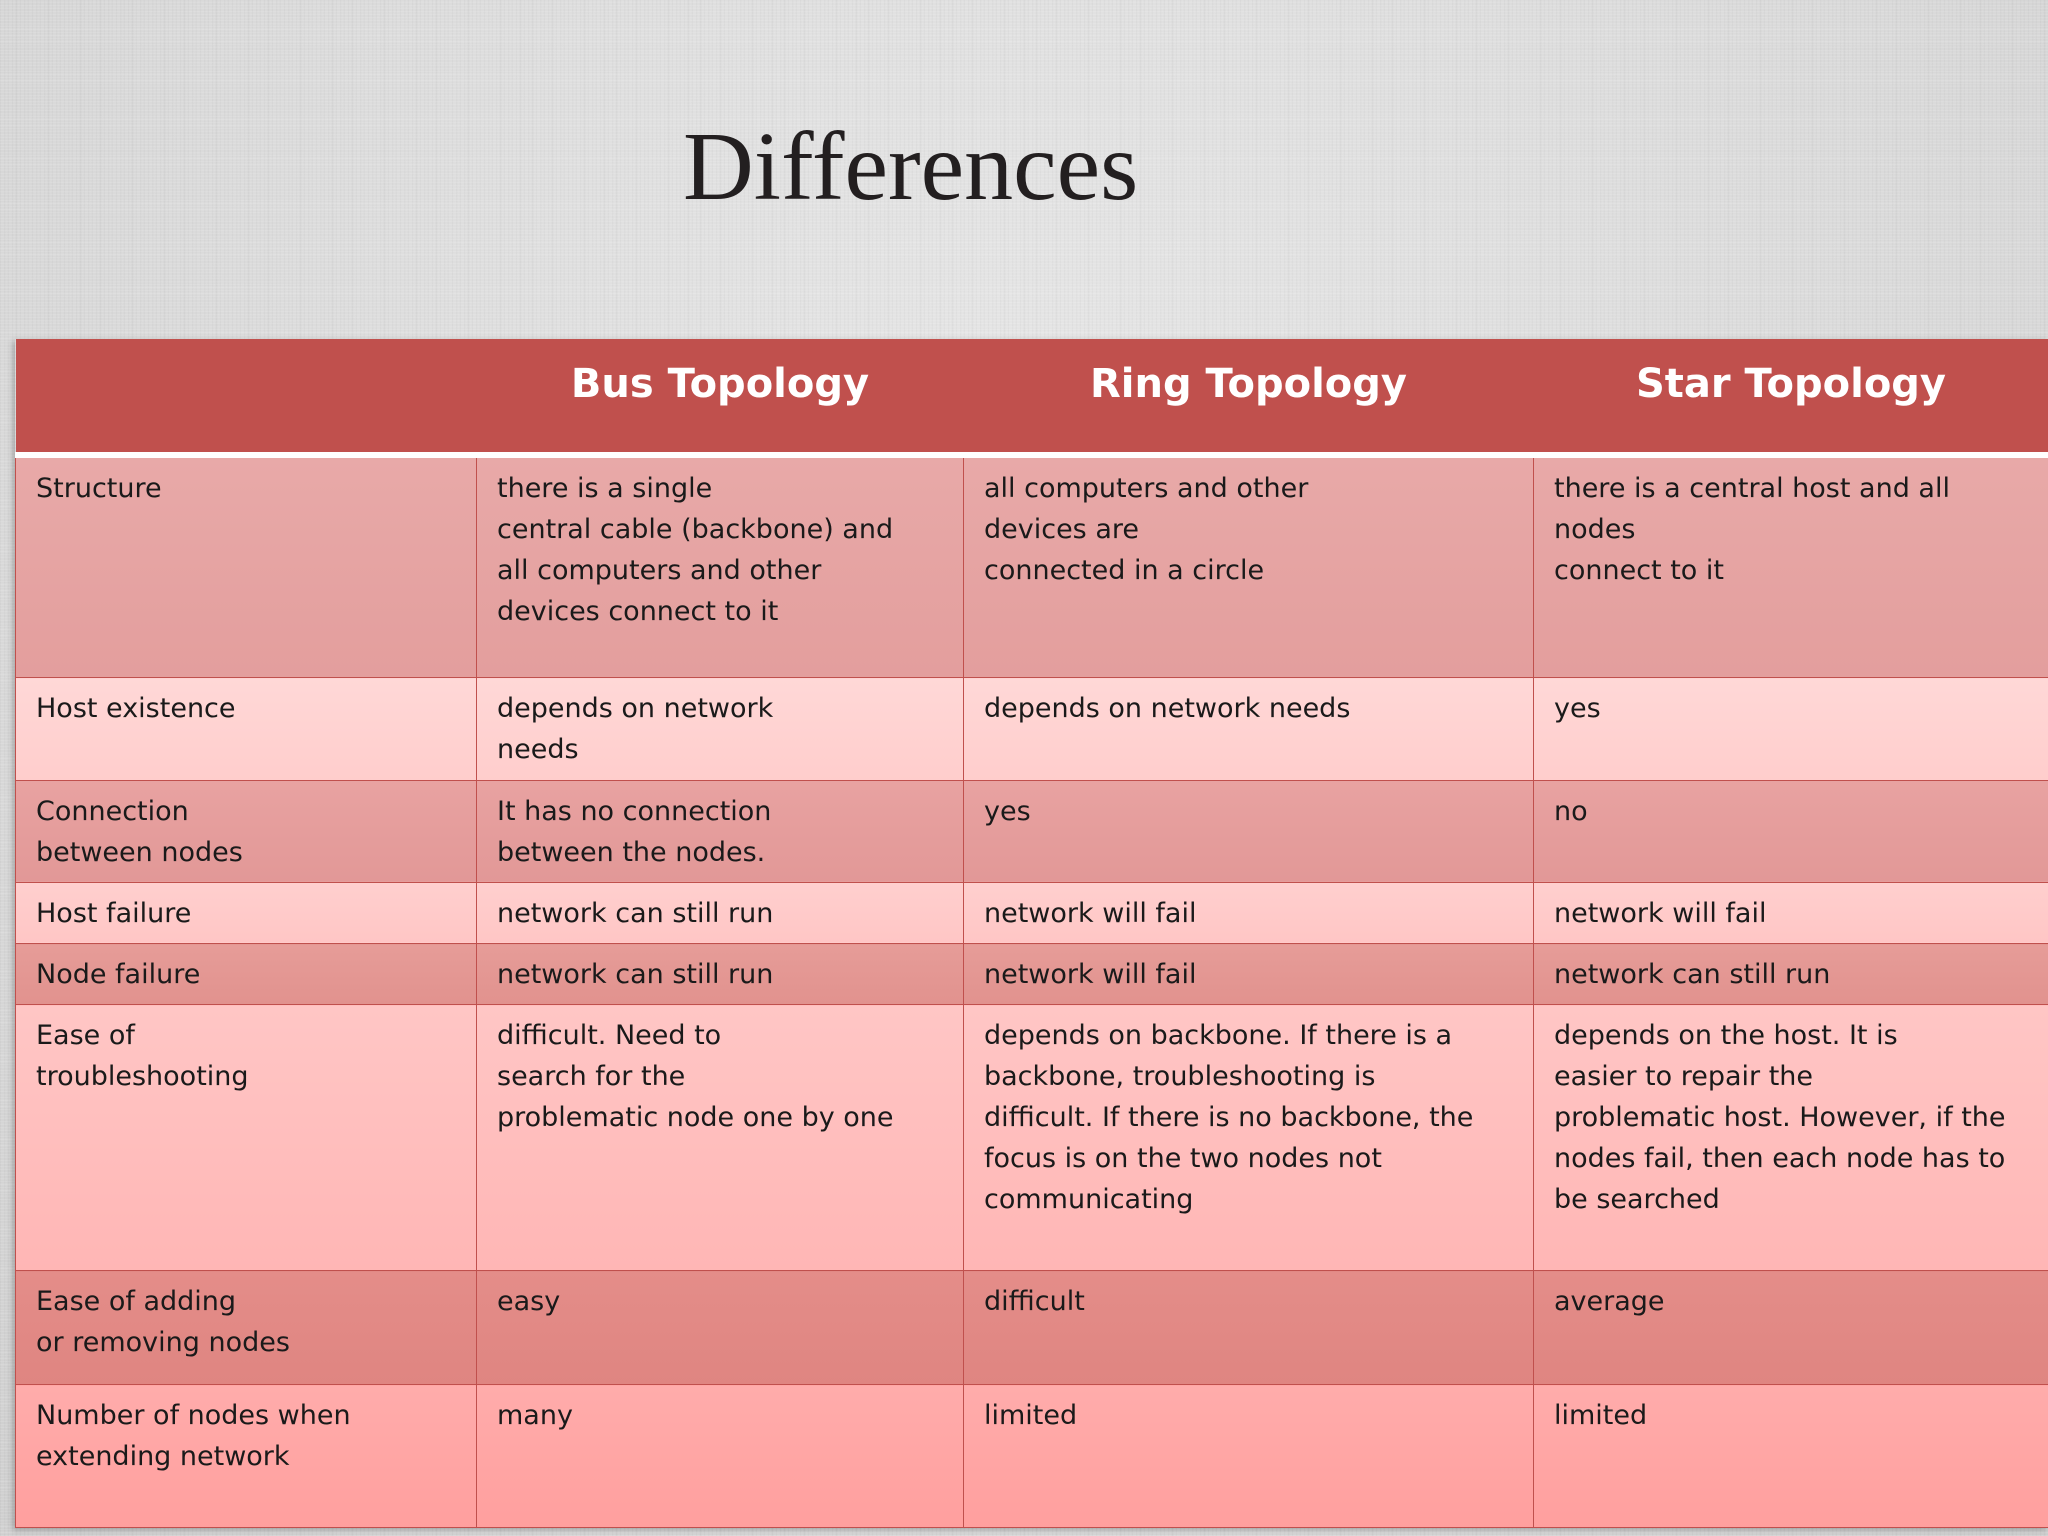 The width and height of the screenshot is (2048, 1536). Describe the element at coordinates (1248, 831) in the screenshot. I see `ring-cell: yes` at that location.